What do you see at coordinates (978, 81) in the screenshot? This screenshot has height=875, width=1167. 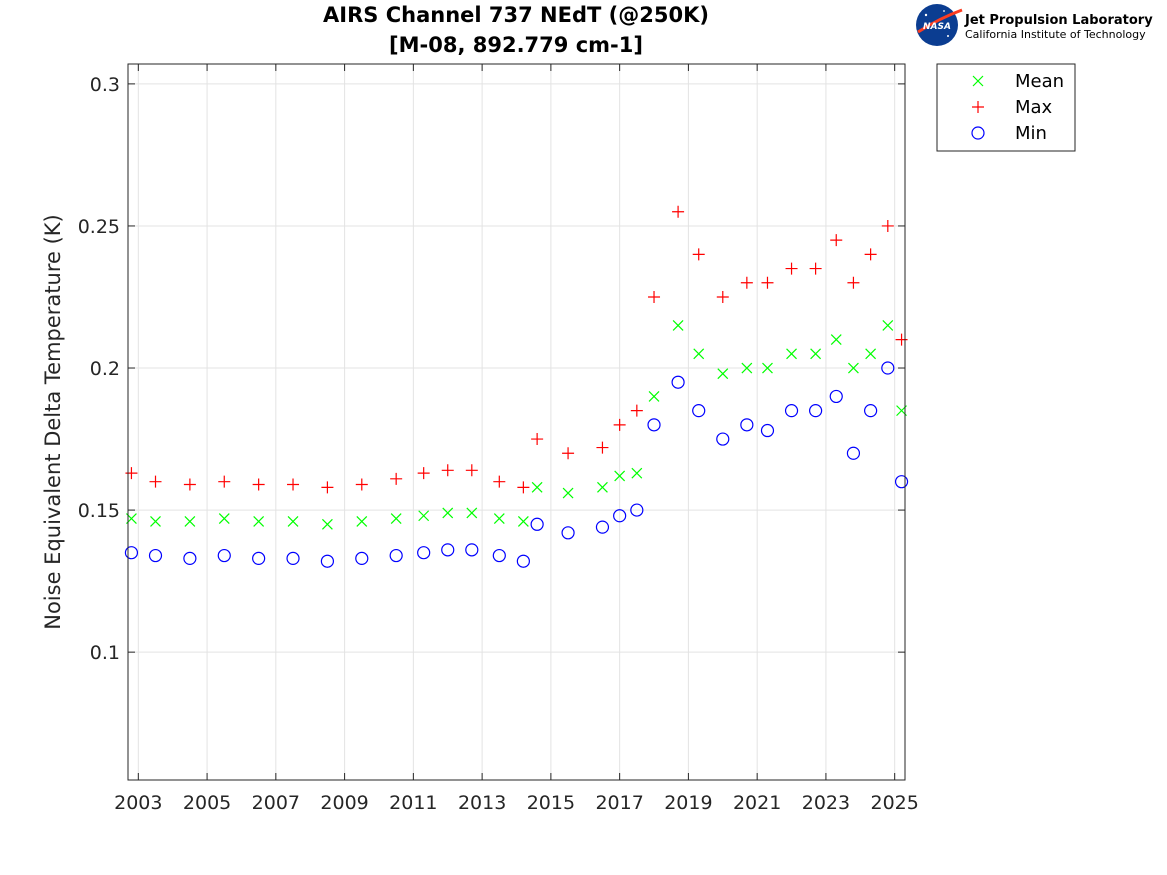 I see `legend-marker-mean` at bounding box center [978, 81].